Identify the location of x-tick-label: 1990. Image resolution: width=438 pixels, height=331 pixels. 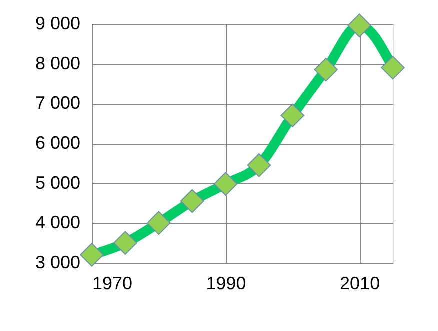
(226, 284).